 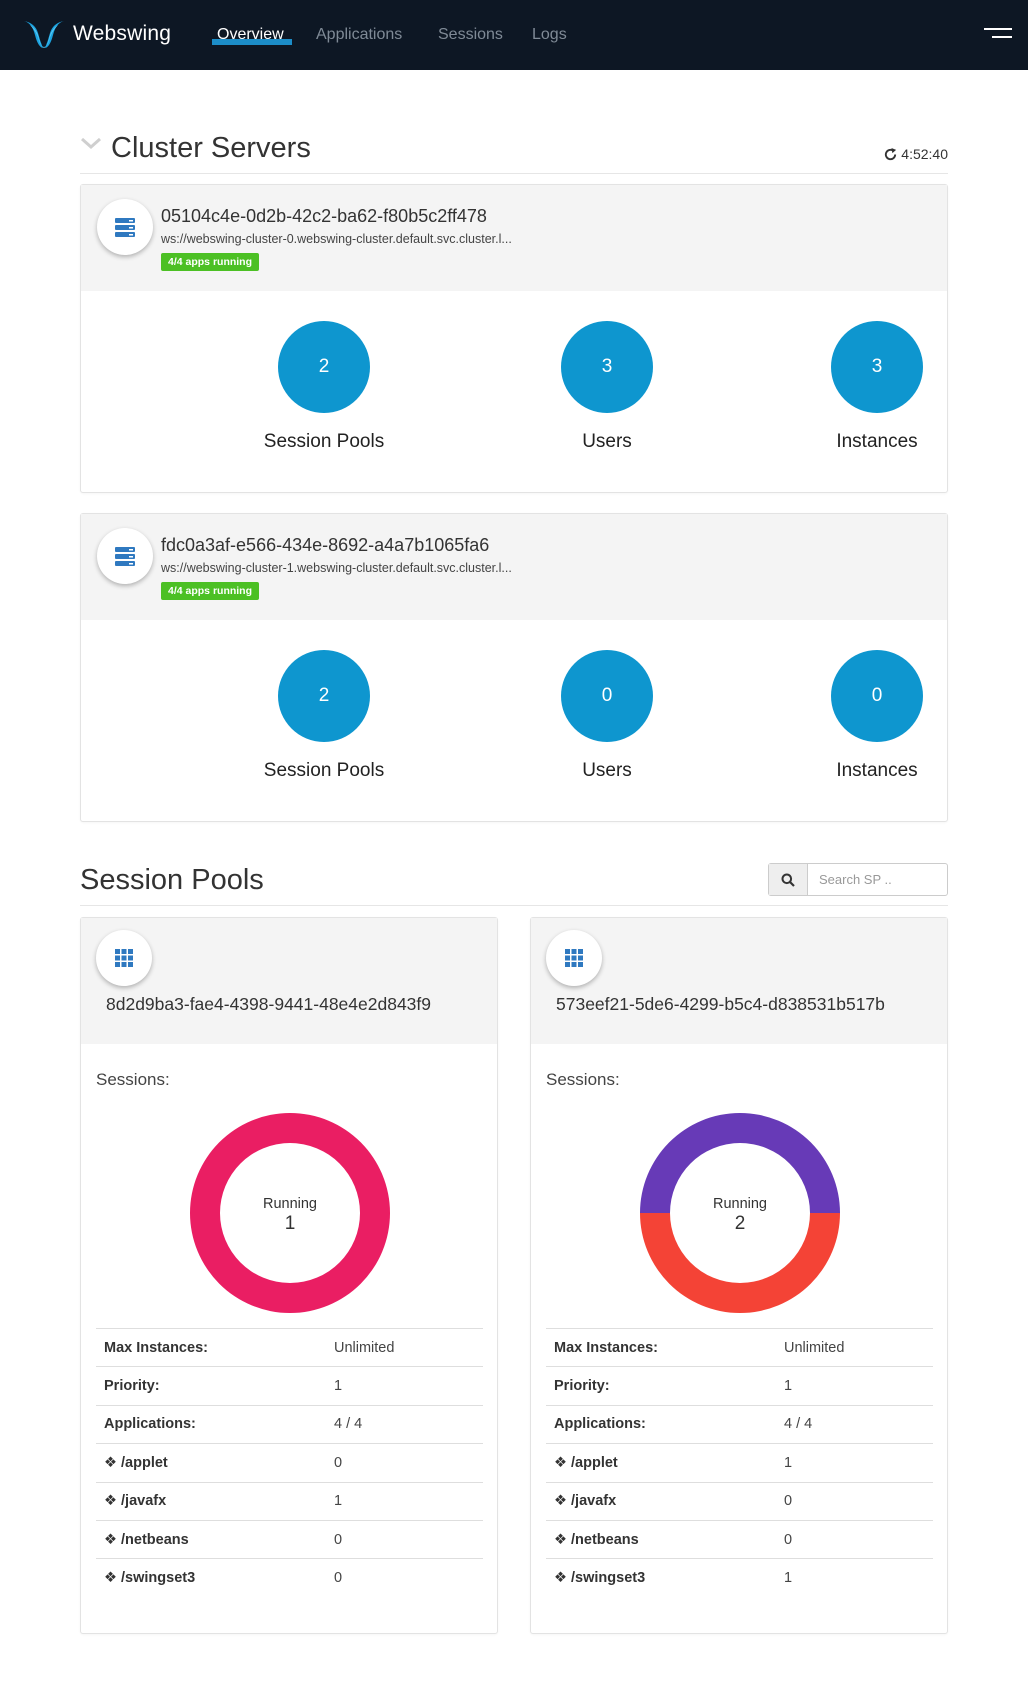 What do you see at coordinates (324, 216) in the screenshot?
I see `server-id: 05104c4e-0d2b-42c2-ba62-f80b5c2ff478` at bounding box center [324, 216].